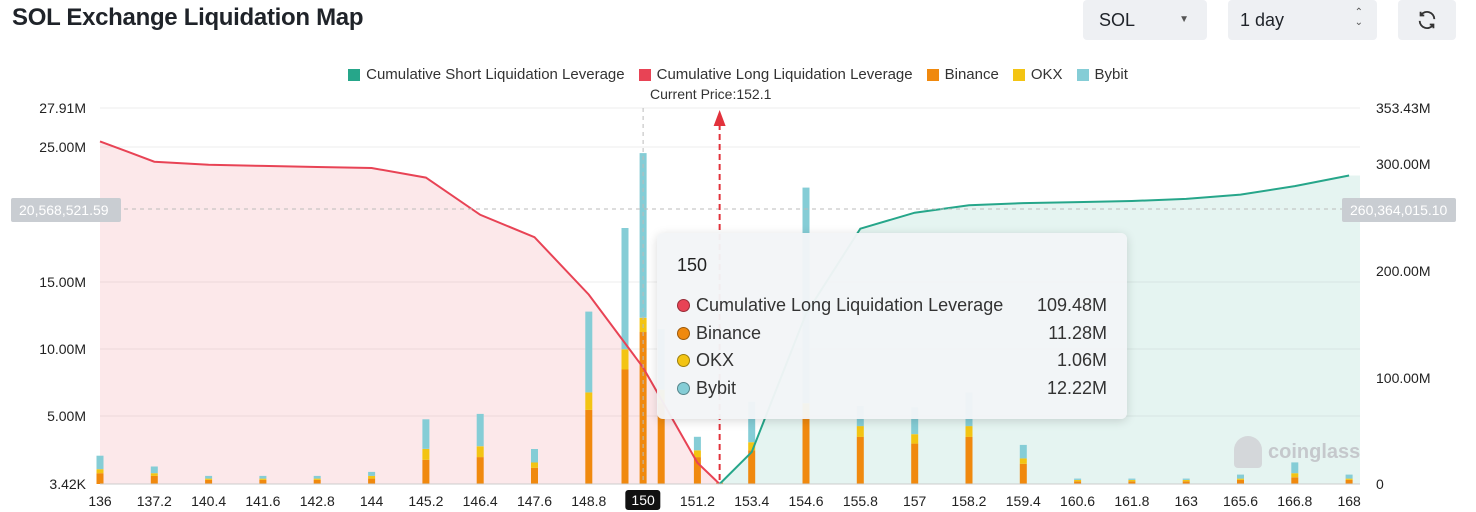  I want to click on legend-short: Cumulative Short Liquidation Leverage, so click(486, 74).